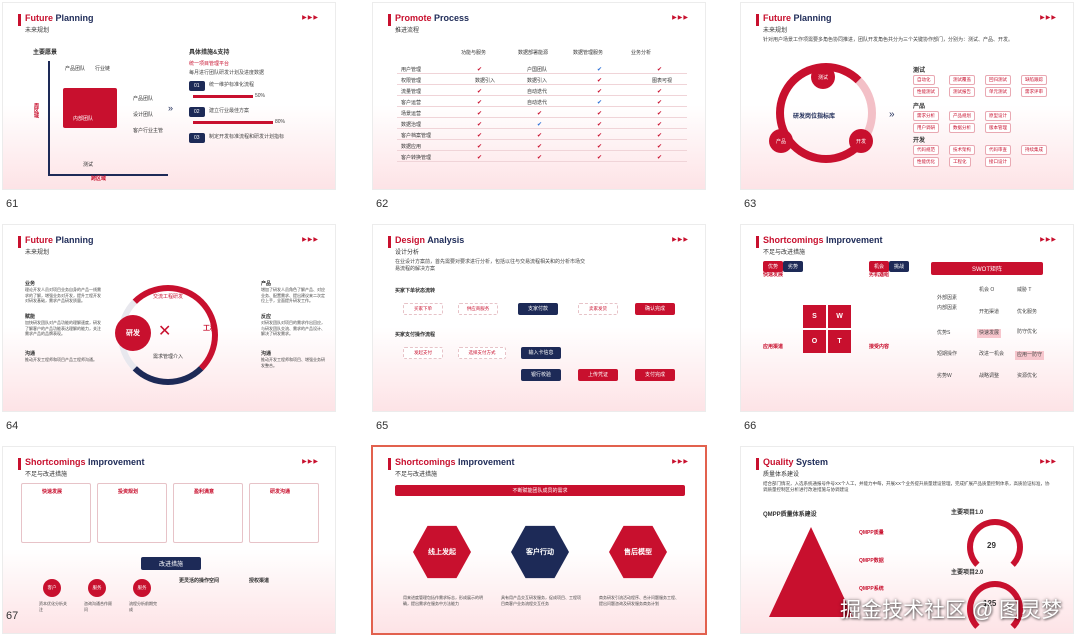  Describe the element at coordinates (899, 266) in the screenshot. I see `tag: 挑战` at that location.